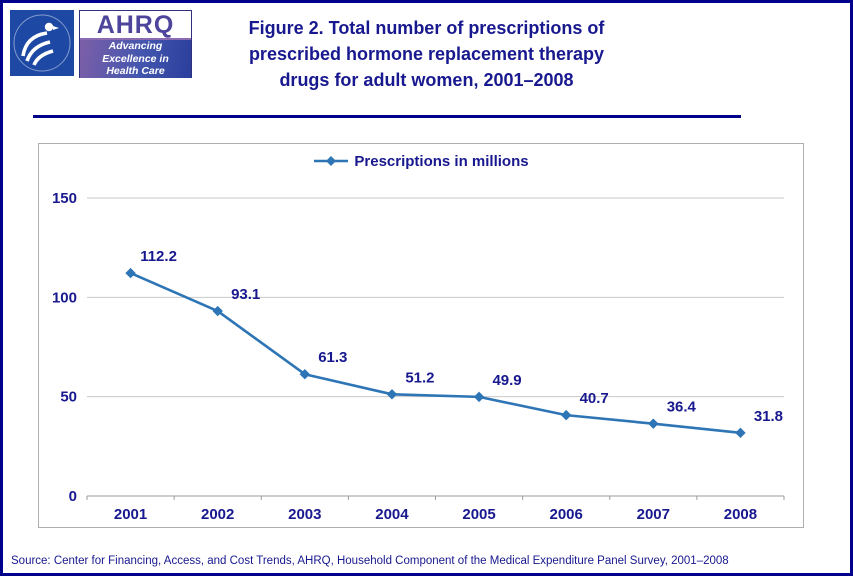 Image resolution: width=853 pixels, height=576 pixels. Describe the element at coordinates (135, 71) in the screenshot. I see `ahrq-tagline-line: Health Care` at that location.